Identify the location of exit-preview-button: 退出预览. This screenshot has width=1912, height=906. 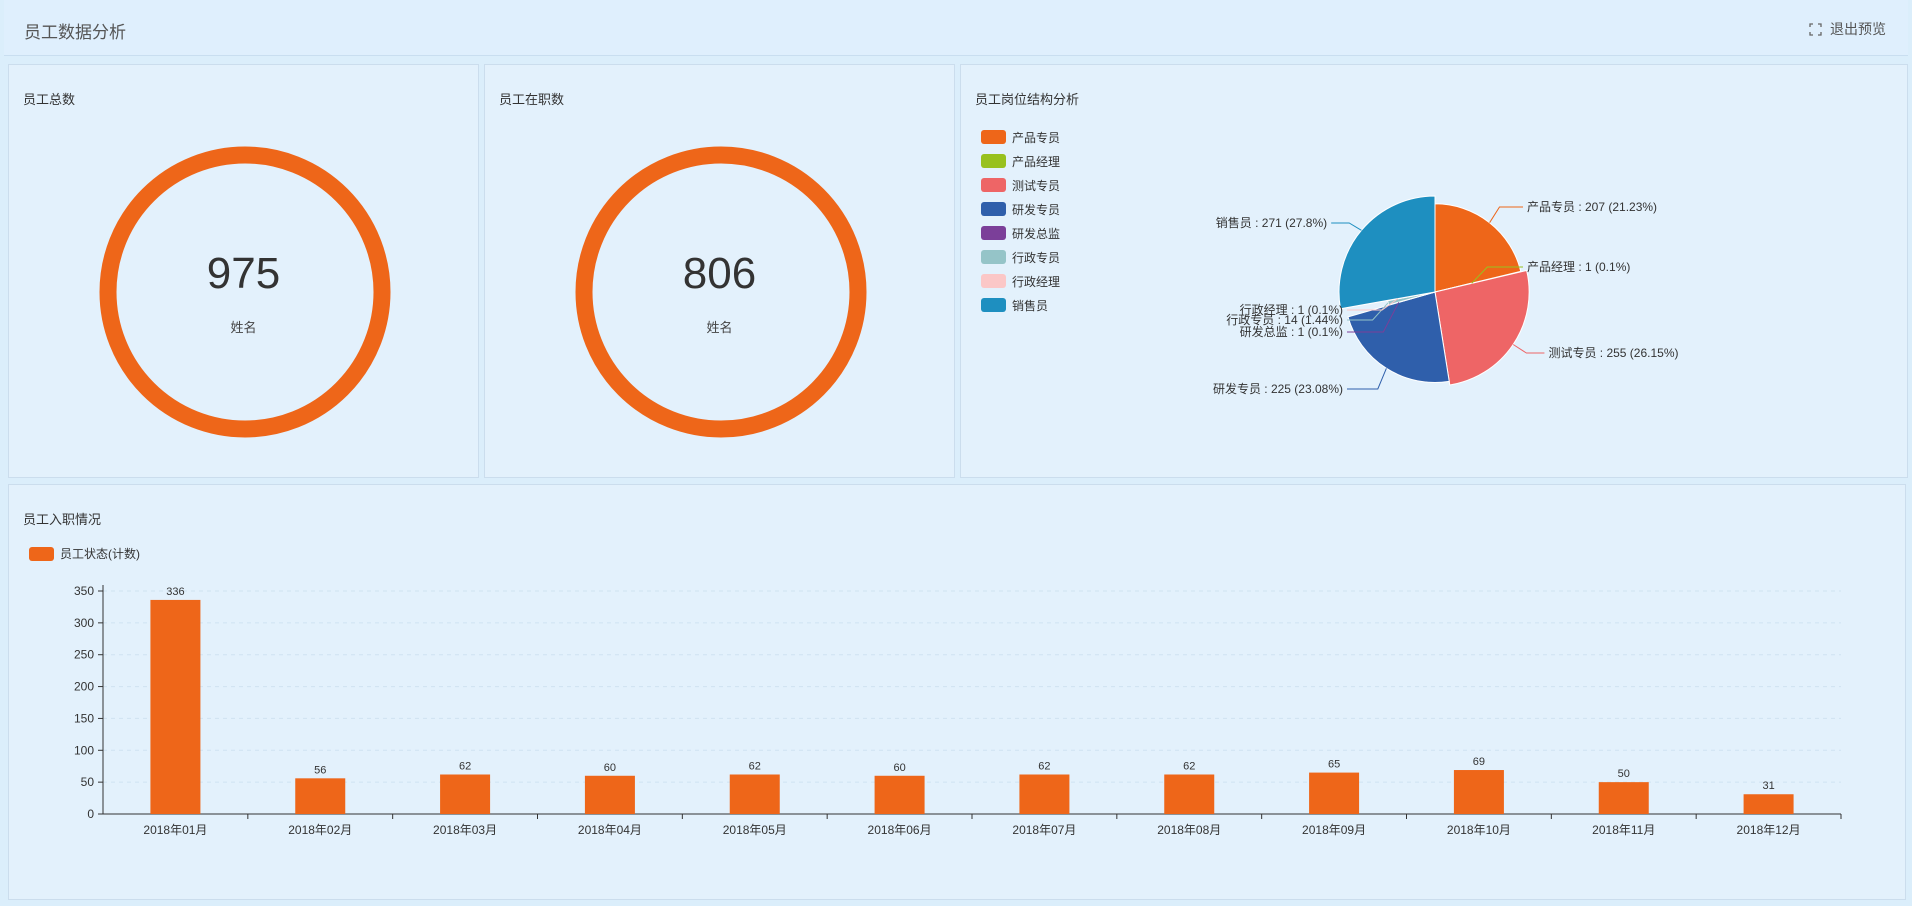
(1847, 29).